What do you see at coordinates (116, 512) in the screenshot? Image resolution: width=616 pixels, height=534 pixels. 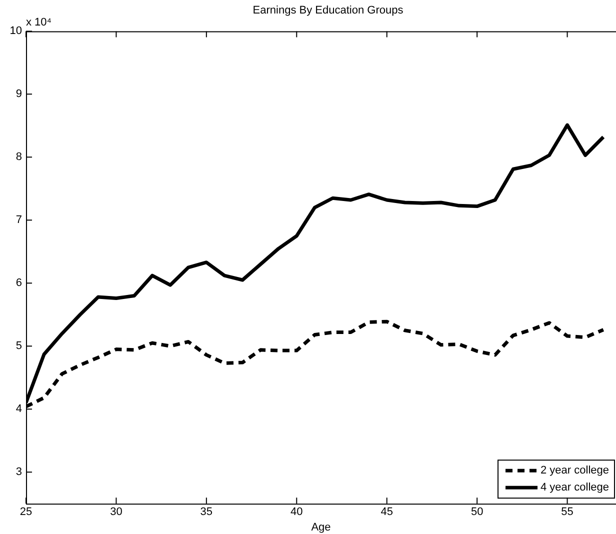 I see `x-tick-label: 30` at bounding box center [116, 512].